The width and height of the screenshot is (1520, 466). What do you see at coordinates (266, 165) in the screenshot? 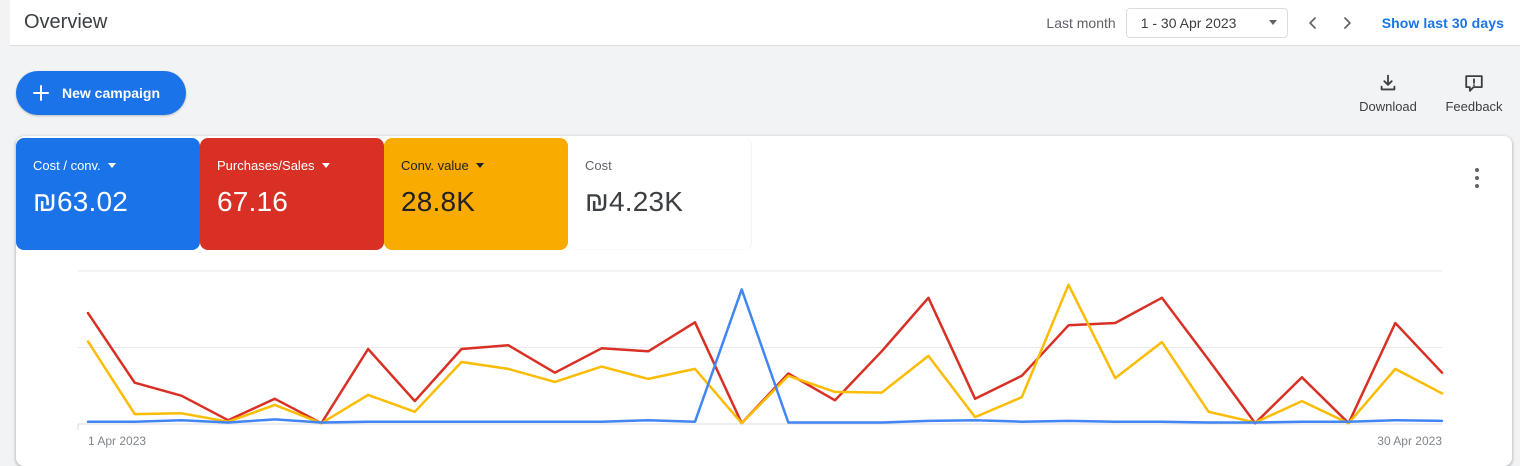
I see `scorecard-label: Purchases/Sales` at bounding box center [266, 165].